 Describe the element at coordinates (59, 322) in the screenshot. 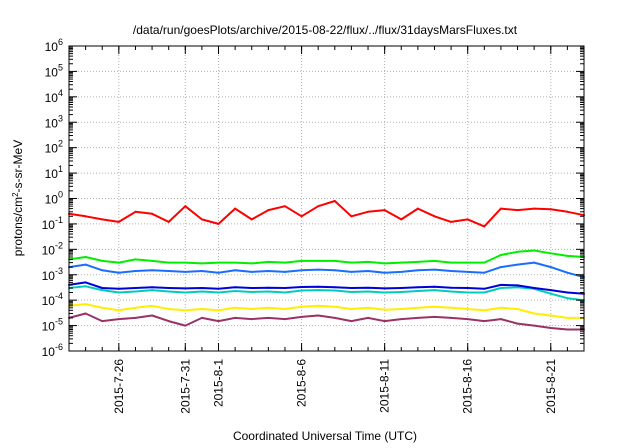

I see `y-tick-exponent: -5` at that location.